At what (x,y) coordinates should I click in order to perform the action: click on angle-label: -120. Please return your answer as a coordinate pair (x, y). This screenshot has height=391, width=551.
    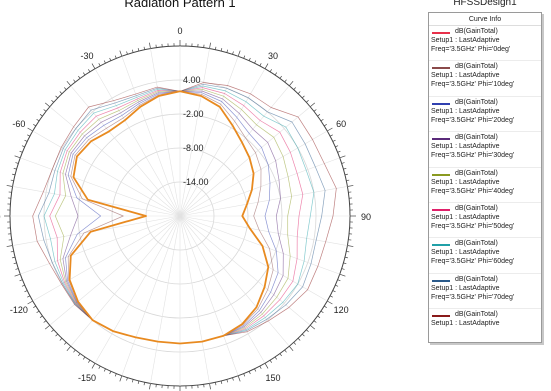
    Looking at the image, I should click on (19, 310).